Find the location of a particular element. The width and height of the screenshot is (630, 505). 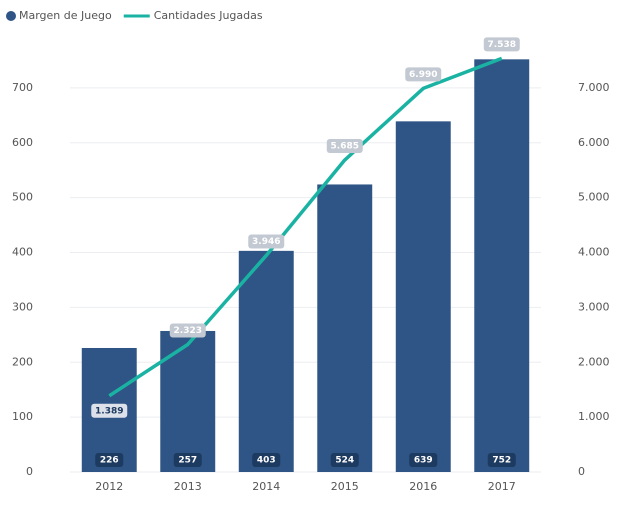

bar-label: 639 is located at coordinates (423, 461).